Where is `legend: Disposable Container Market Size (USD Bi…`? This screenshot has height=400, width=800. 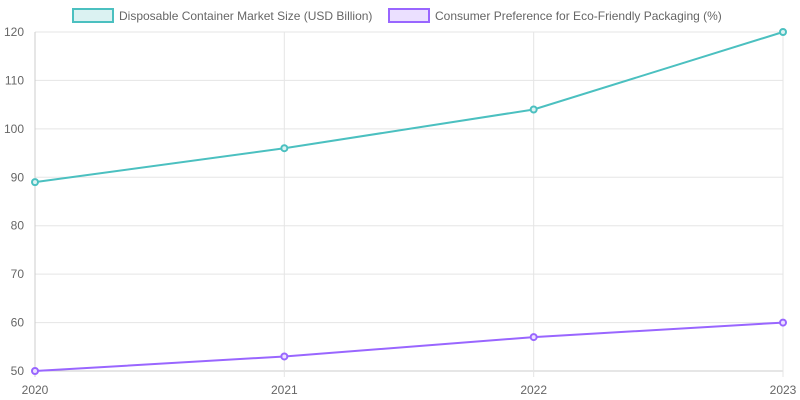 legend: Disposable Container Market Size (USD Bi… is located at coordinates (397, 15).